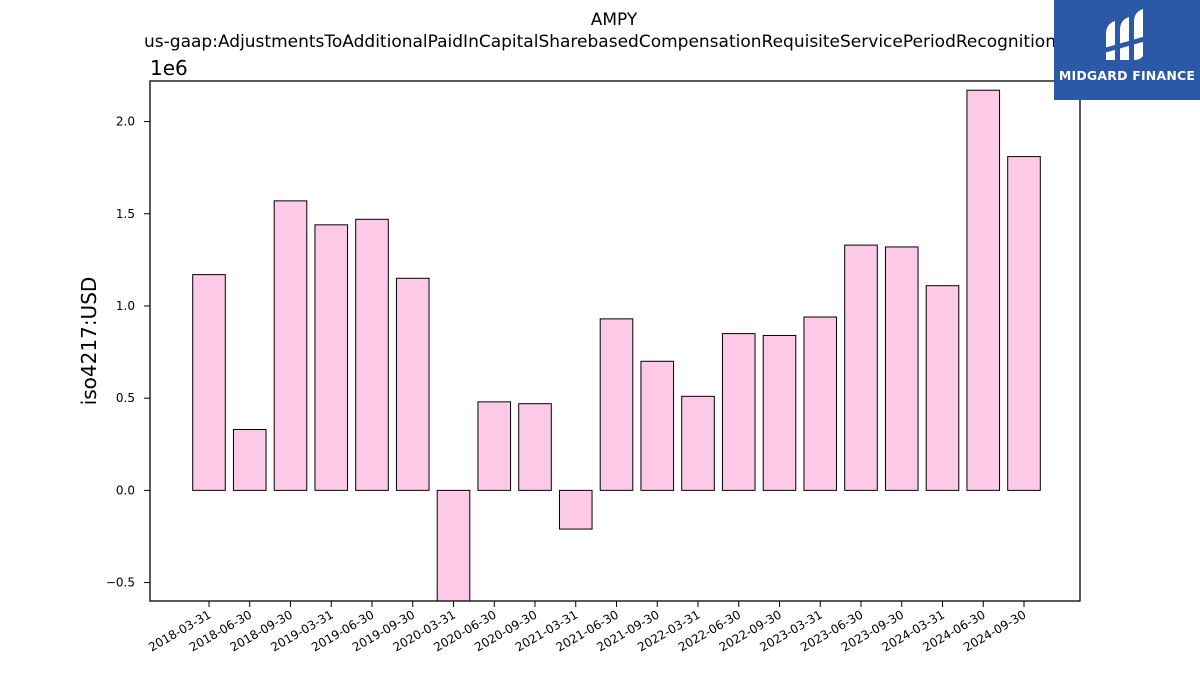  I want to click on y-tick-label: 0.5, so click(125, 398).